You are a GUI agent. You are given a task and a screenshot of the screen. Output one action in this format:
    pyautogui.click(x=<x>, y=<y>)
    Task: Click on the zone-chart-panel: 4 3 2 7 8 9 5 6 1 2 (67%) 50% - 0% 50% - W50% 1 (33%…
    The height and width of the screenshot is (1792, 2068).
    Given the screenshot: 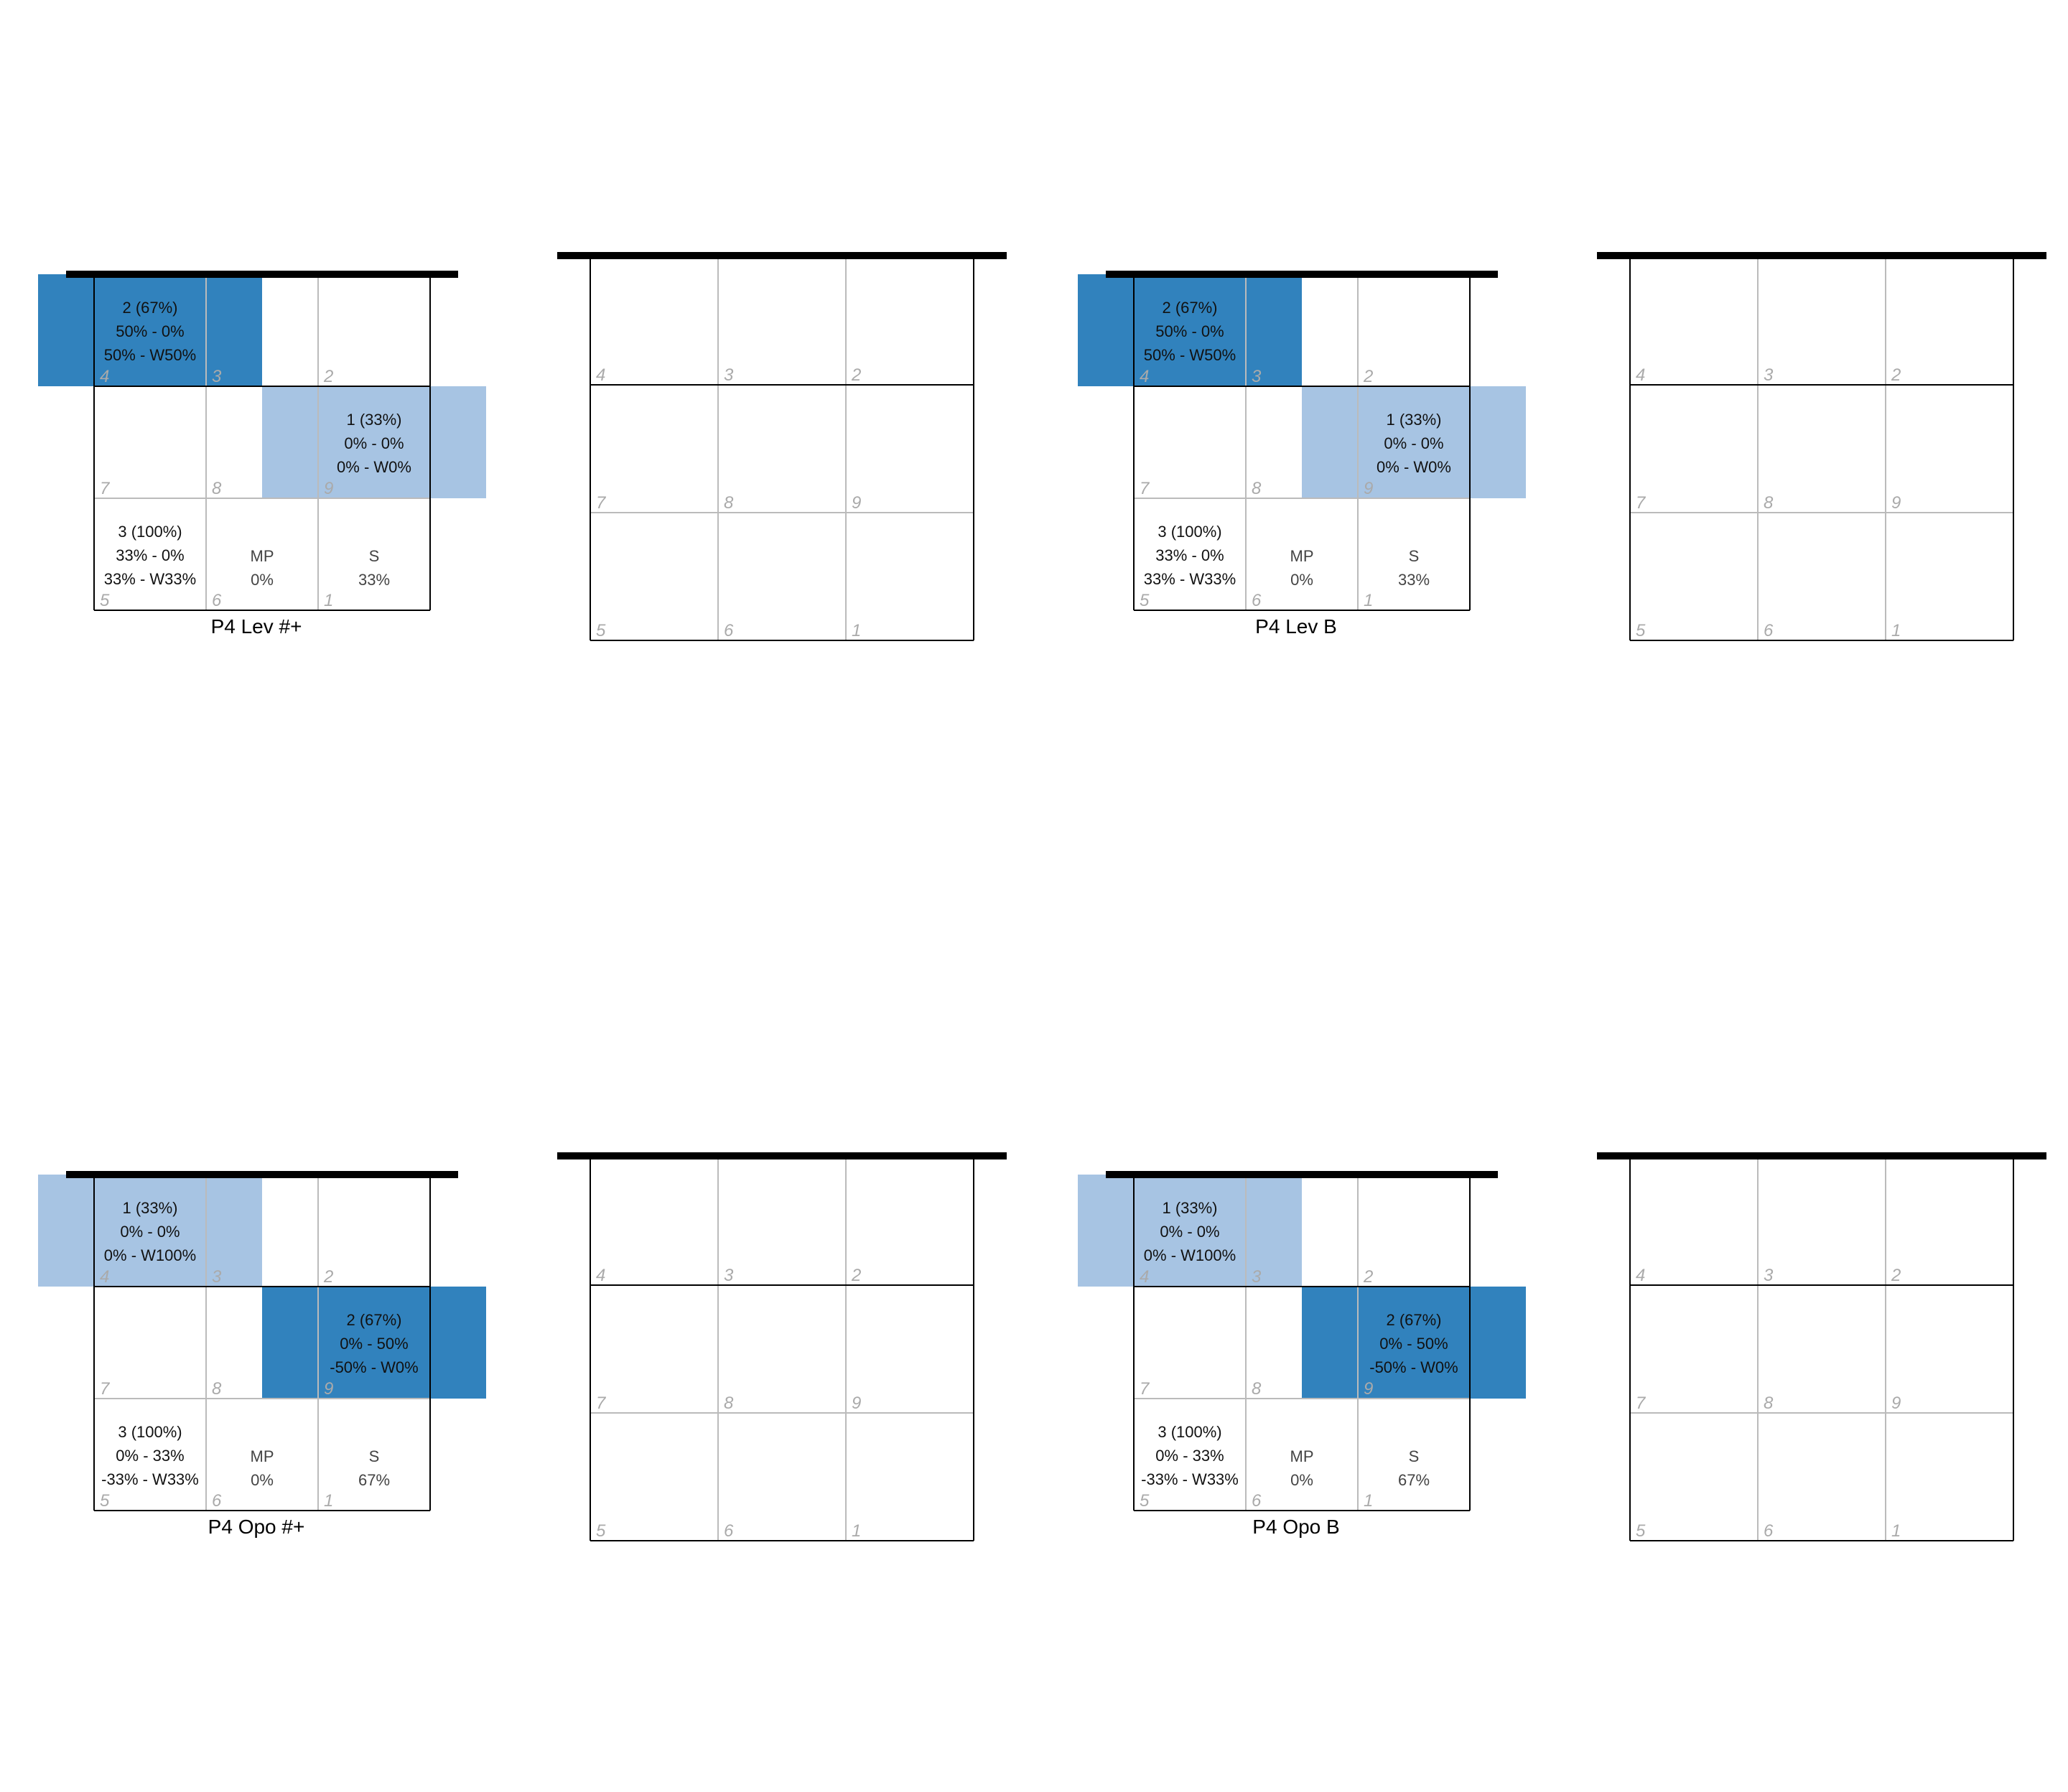 What is the action you would take?
    pyautogui.click(x=1302, y=454)
    